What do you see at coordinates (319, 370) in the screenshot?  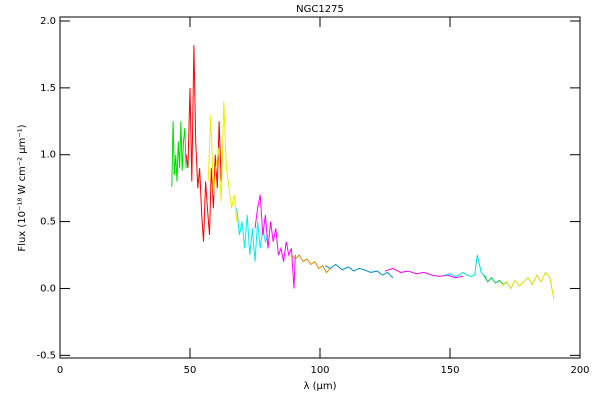 I see `x-tick-label: 100` at bounding box center [319, 370].